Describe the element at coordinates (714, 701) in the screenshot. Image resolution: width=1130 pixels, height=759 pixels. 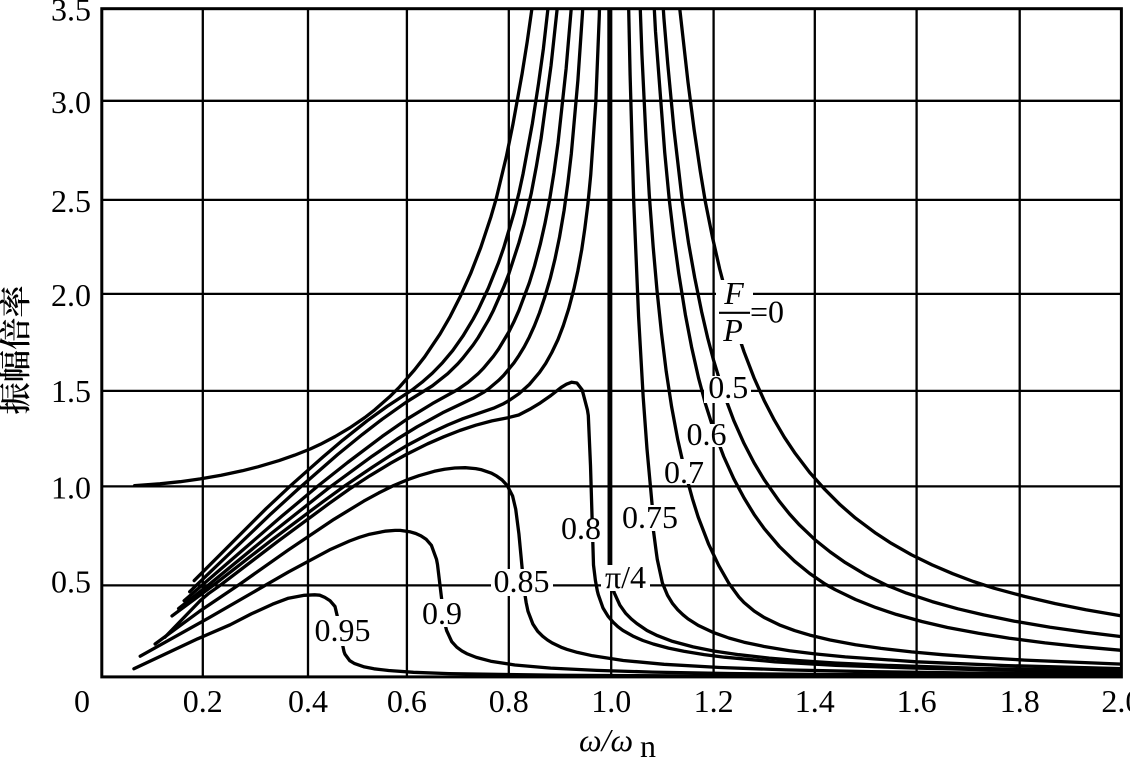
I see `svg-text: 1.2` at that location.